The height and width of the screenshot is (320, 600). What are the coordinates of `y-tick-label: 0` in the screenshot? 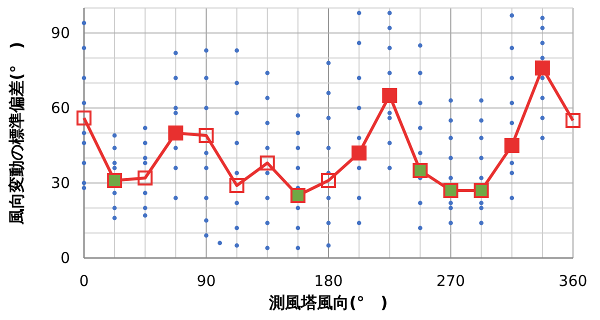 It's located at (65, 258).